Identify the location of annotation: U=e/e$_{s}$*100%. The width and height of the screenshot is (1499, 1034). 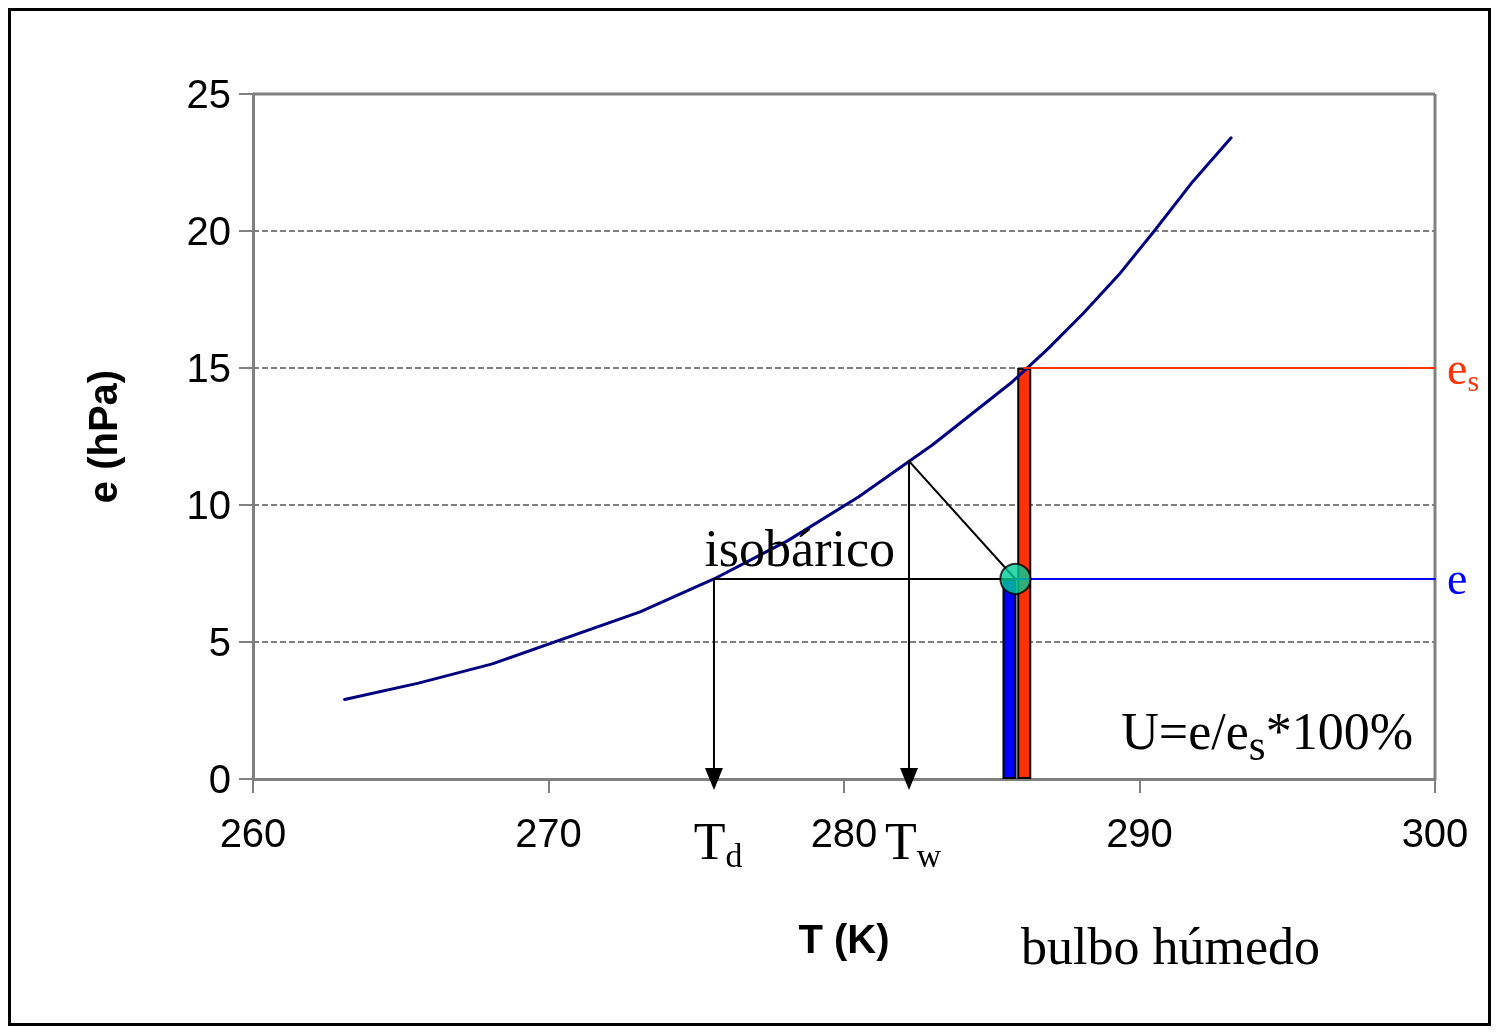
(1267, 737).